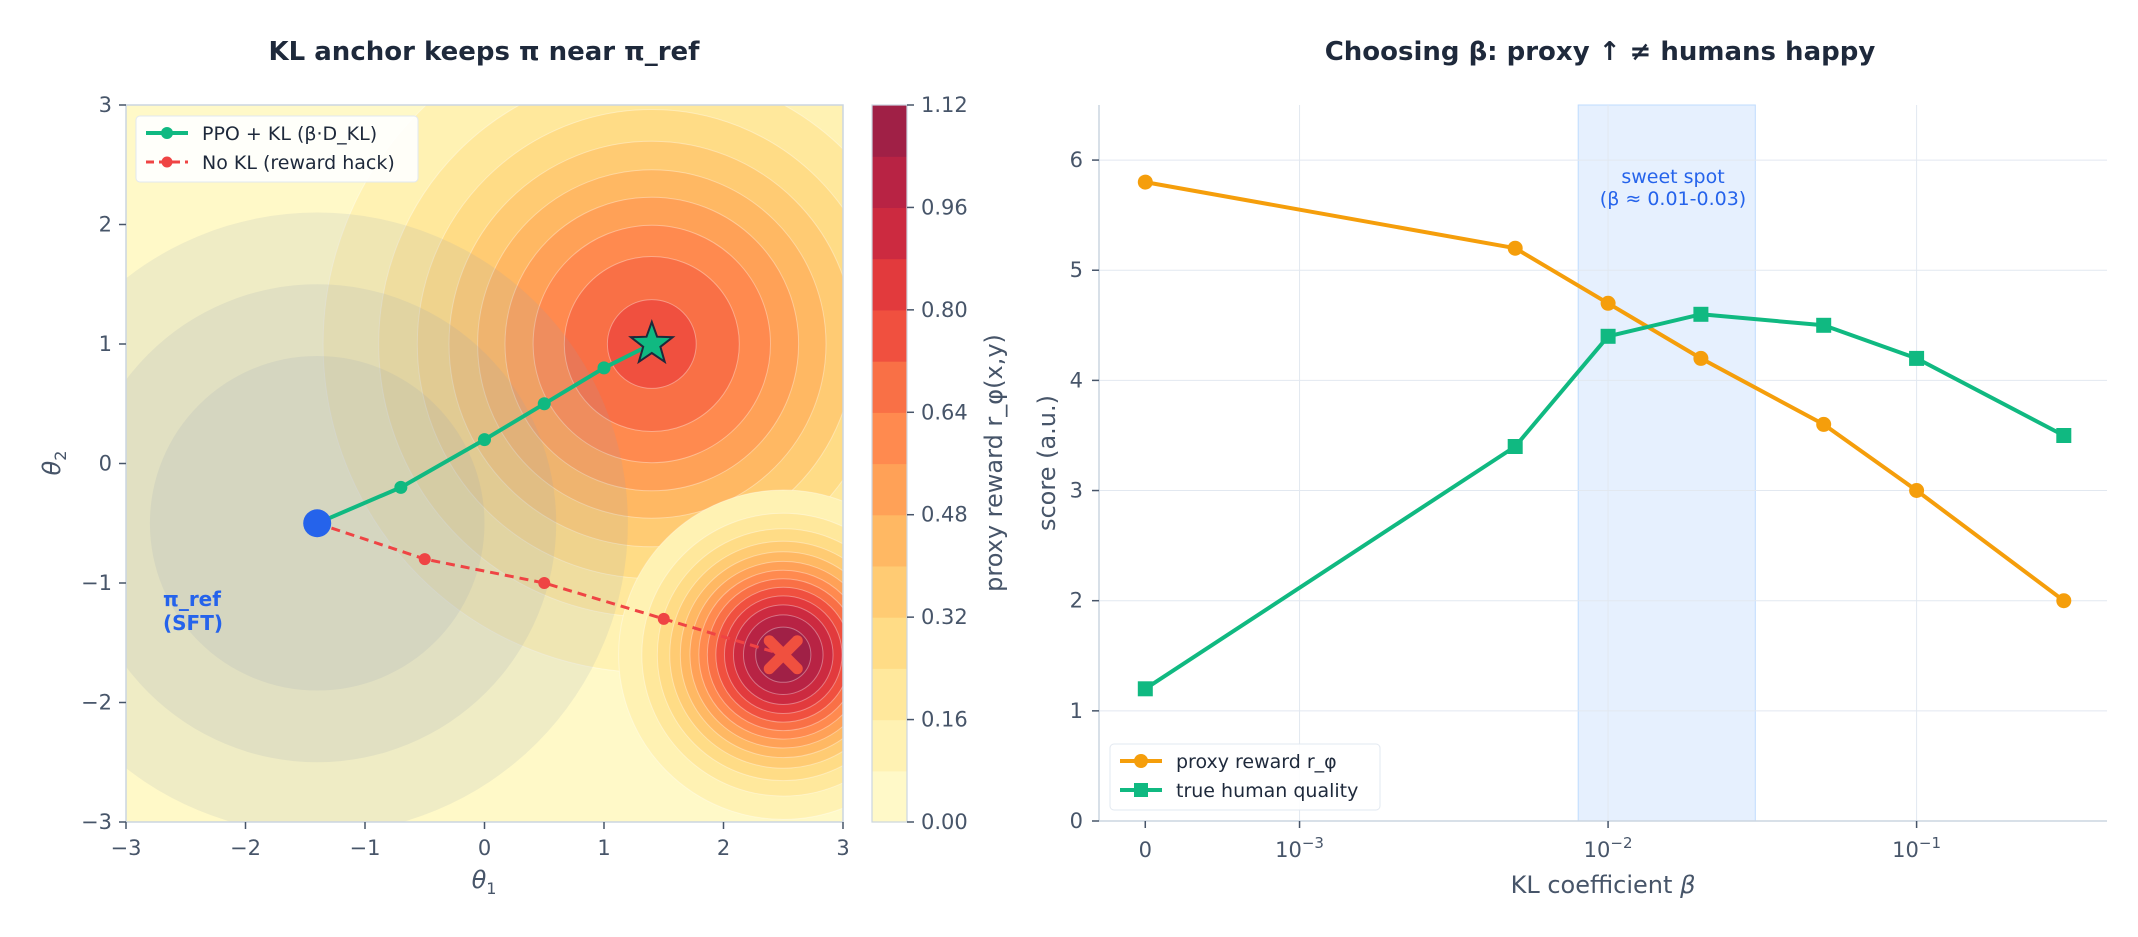 This screenshot has height=937, width=2138. What do you see at coordinates (1603, 885) in the screenshot?
I see `right-xlabel: KL coefficient β` at bounding box center [1603, 885].